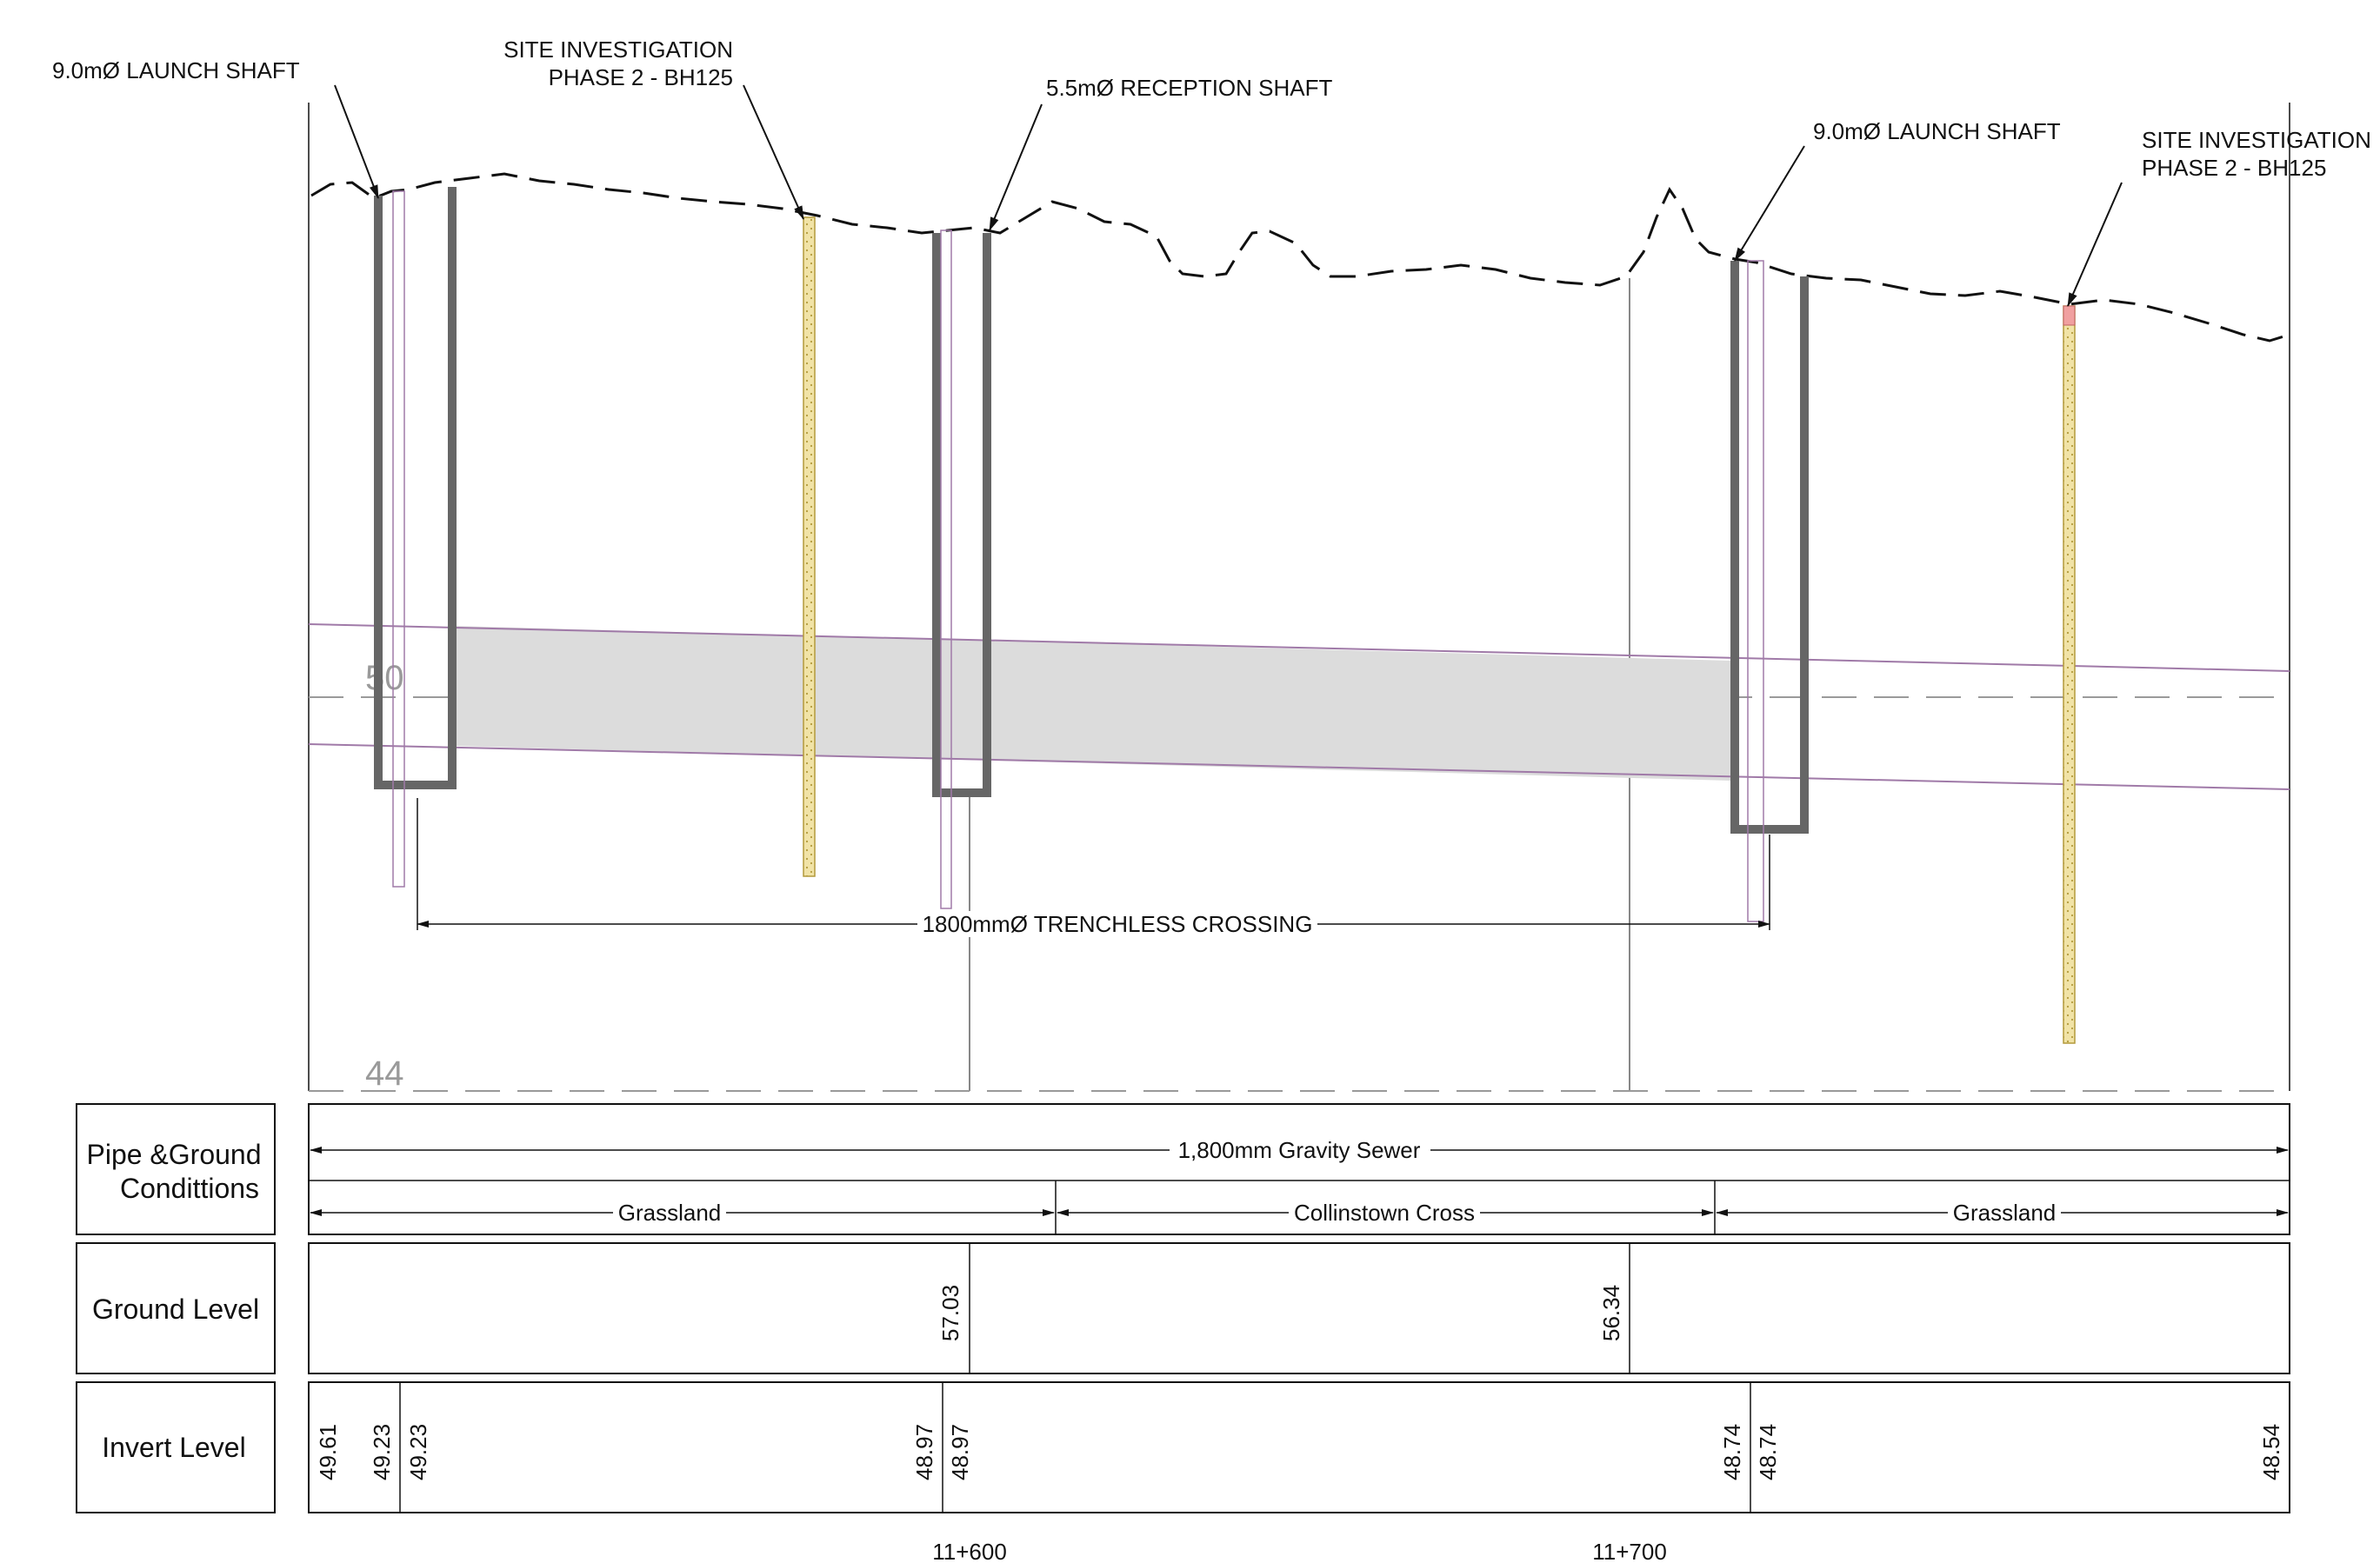 Image resolution: width=2380 pixels, height=1563 pixels. Describe the element at coordinates (924, 1452) in the screenshot. I see `invert-level-4: 48.97` at that location.